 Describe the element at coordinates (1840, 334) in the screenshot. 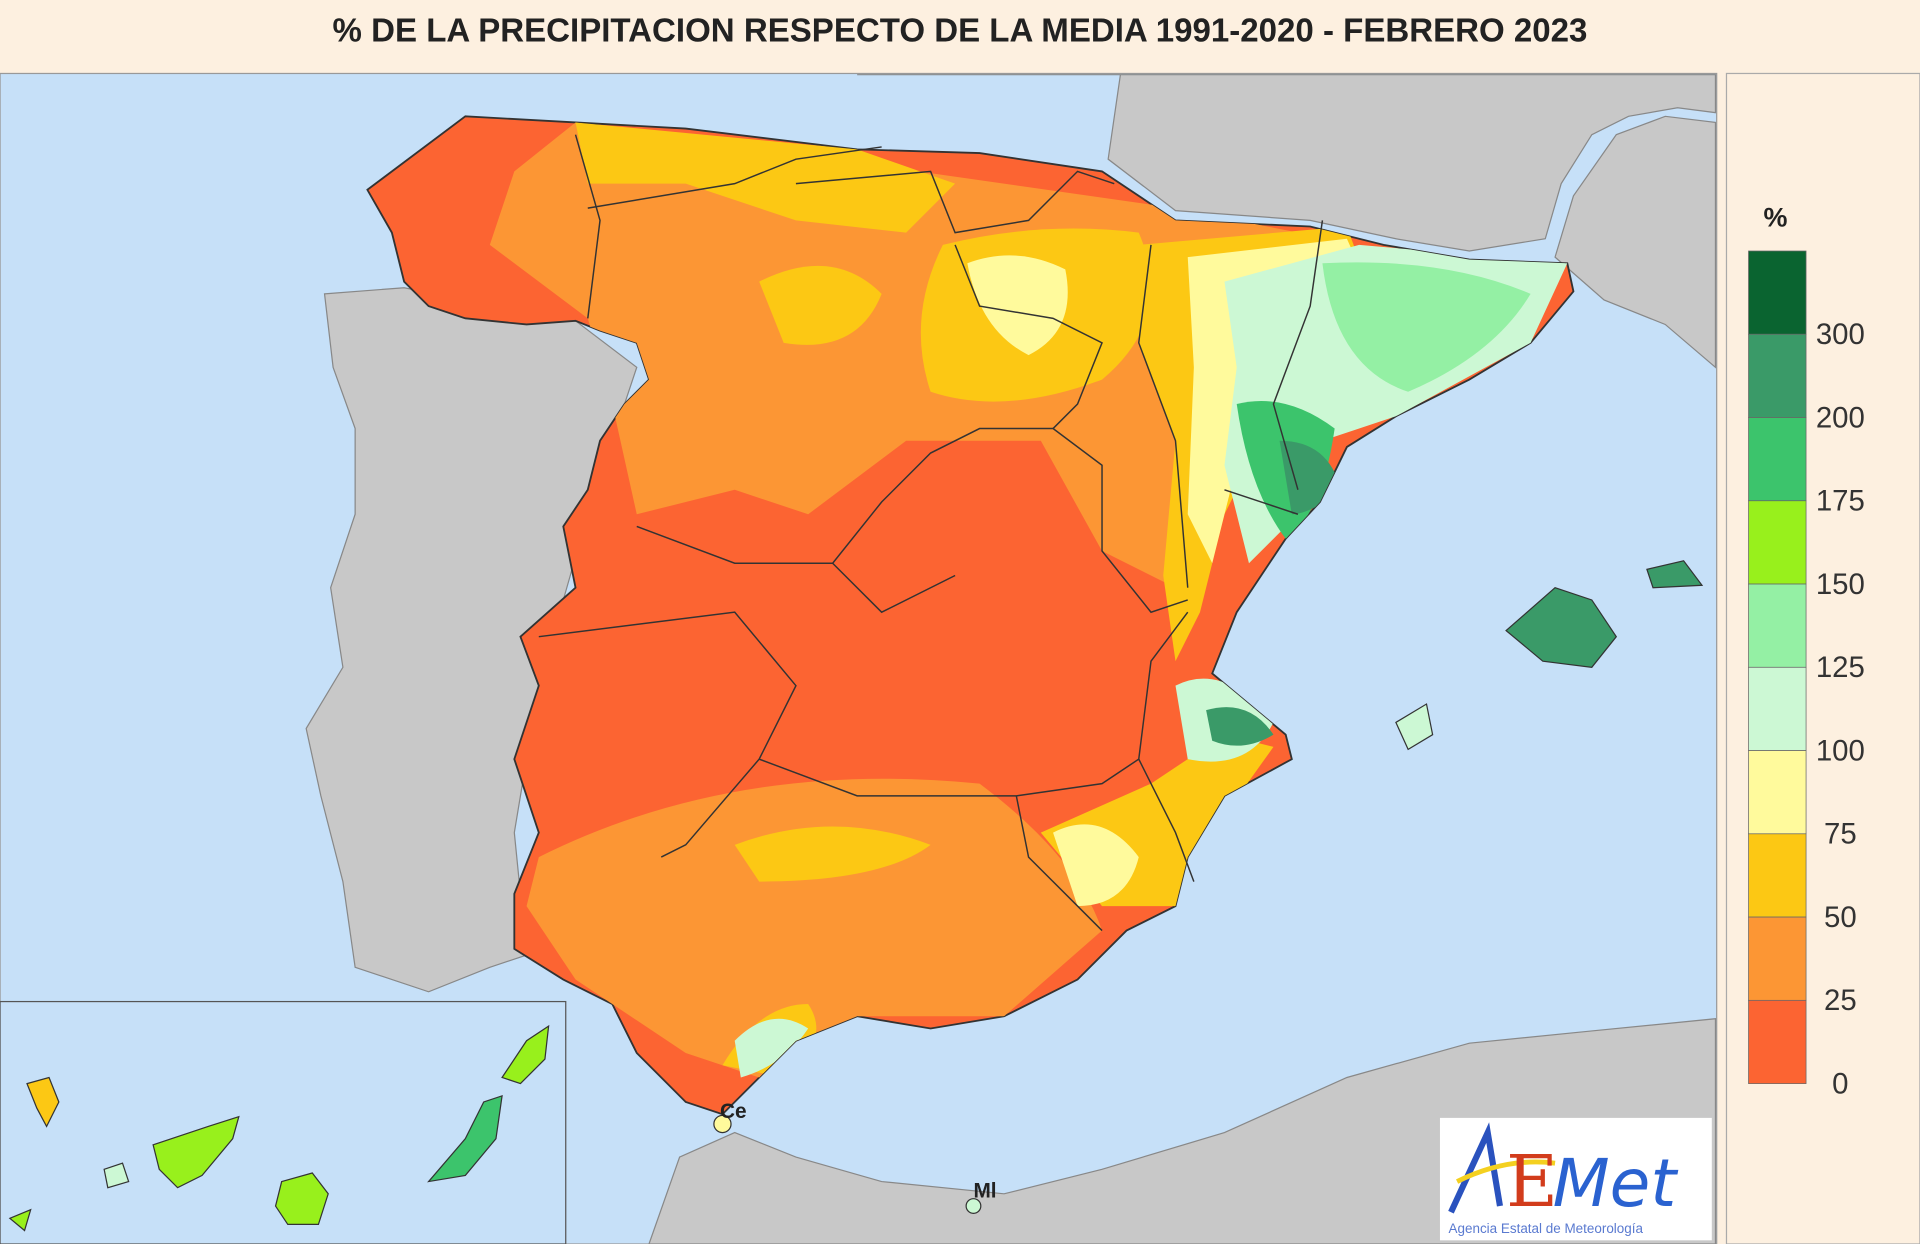

I see `legend-tick-label: 300` at that location.